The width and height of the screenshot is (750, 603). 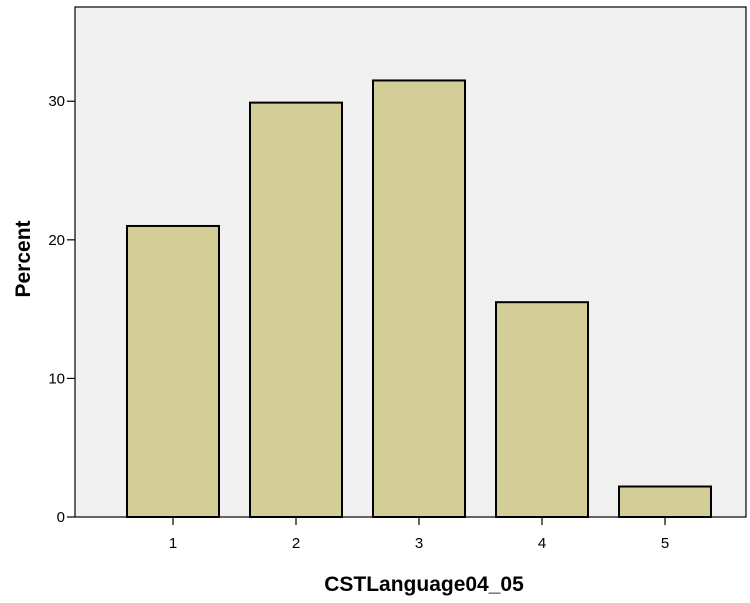 I want to click on y-axis-title: Percent, so click(x=23, y=258).